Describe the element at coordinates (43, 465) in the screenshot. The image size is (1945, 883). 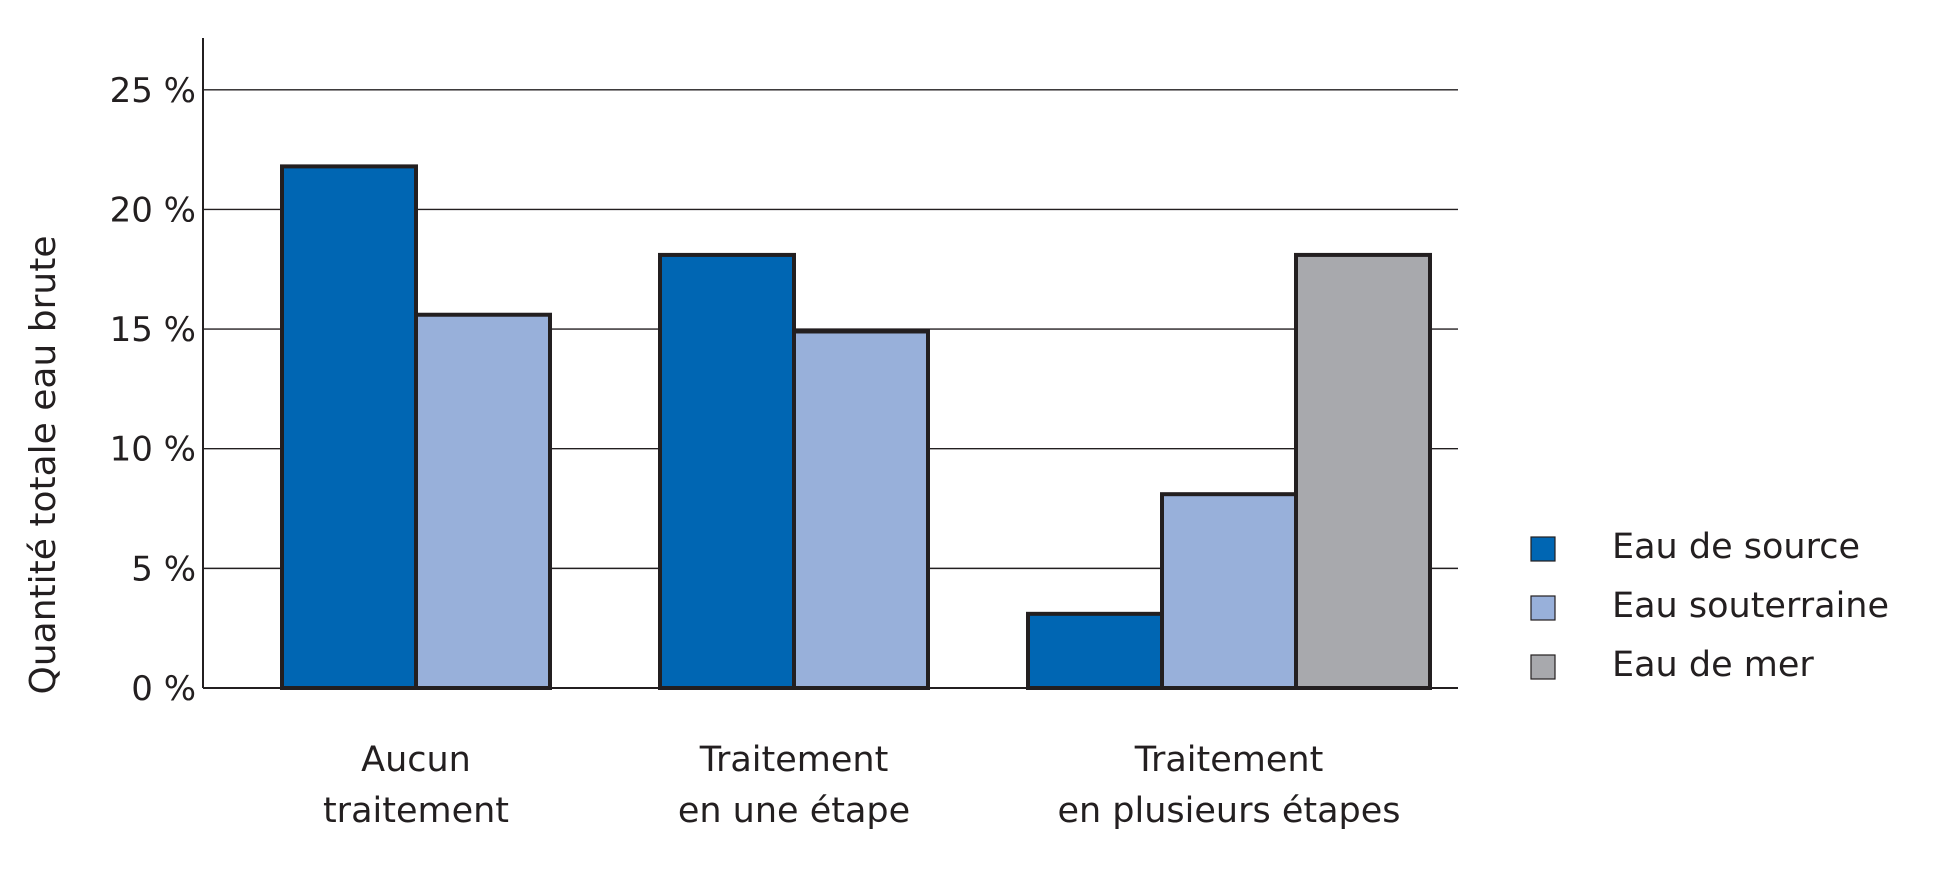
I see `y-axis-title: Quantité totale eau brute` at that location.